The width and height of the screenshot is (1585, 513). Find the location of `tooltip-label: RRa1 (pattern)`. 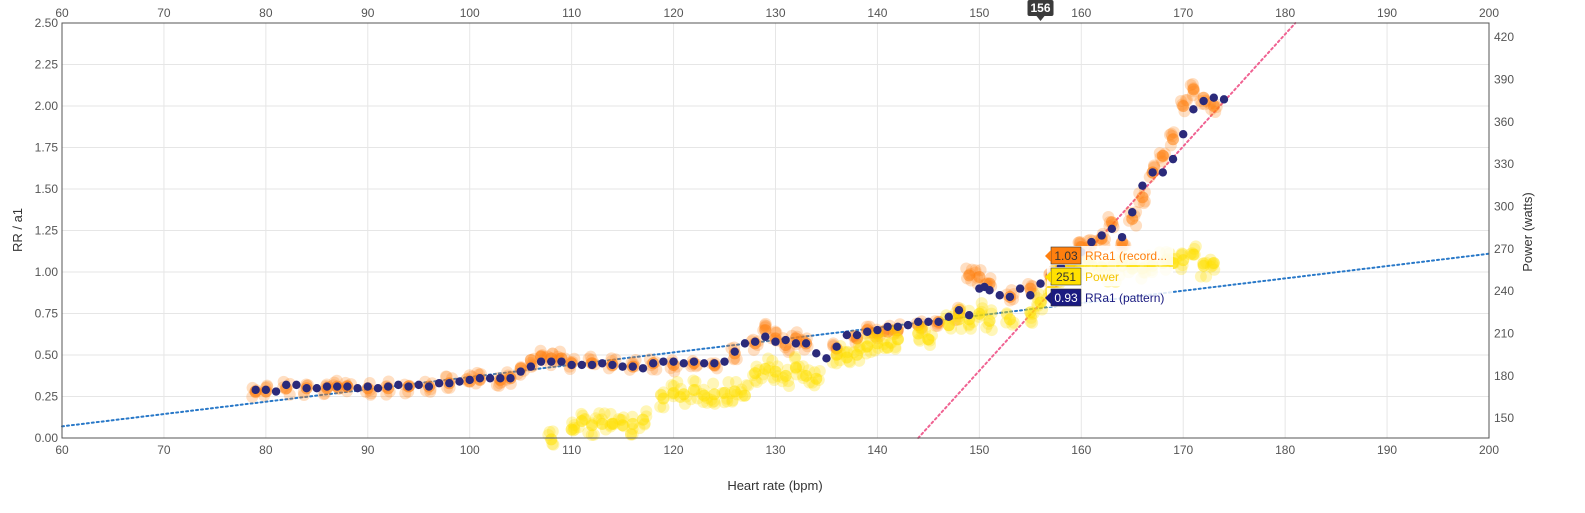

tooltip-label: RRa1 (pattern) is located at coordinates (1124, 298).